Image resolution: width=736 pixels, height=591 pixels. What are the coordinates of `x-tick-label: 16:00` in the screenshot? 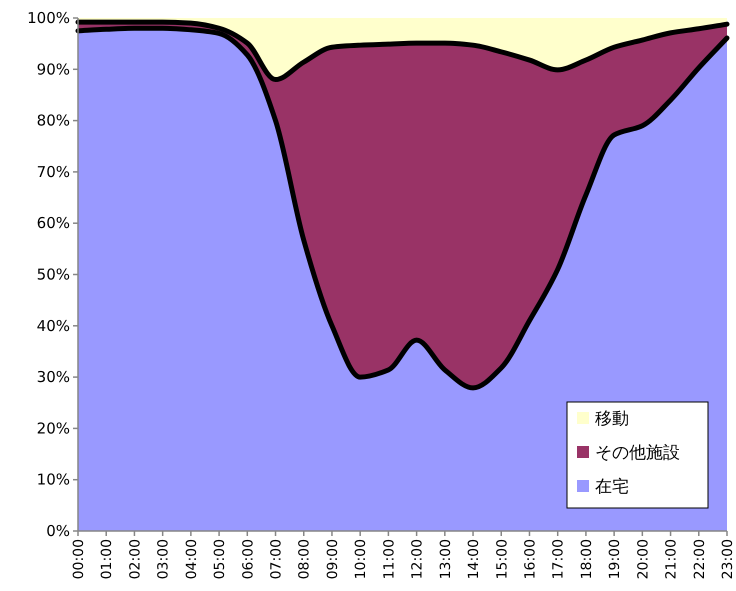 It's located at (530, 559).